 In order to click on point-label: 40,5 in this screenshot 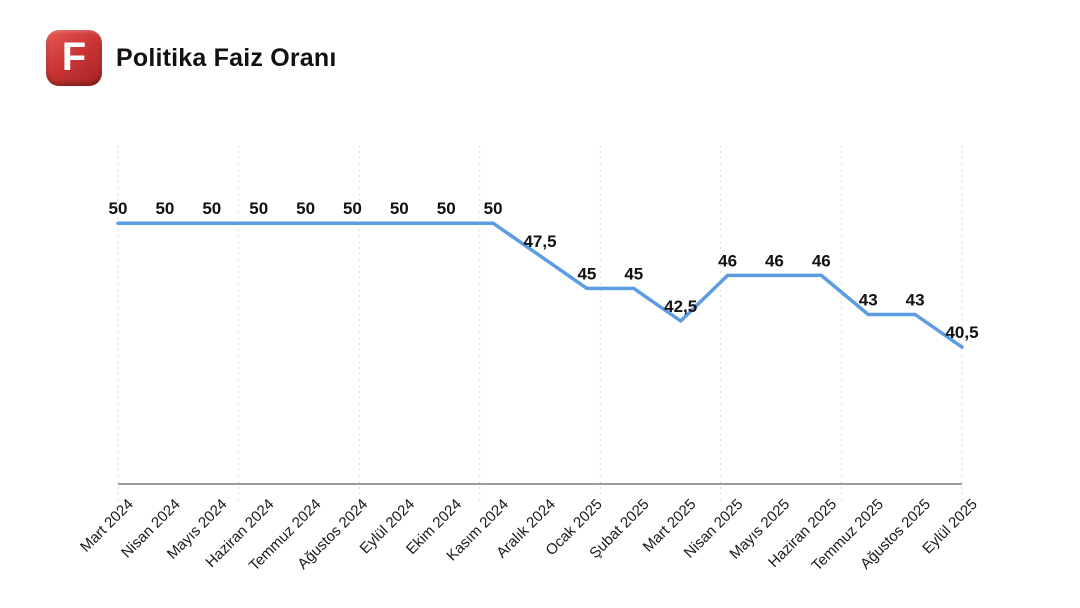, I will do `click(961, 332)`.